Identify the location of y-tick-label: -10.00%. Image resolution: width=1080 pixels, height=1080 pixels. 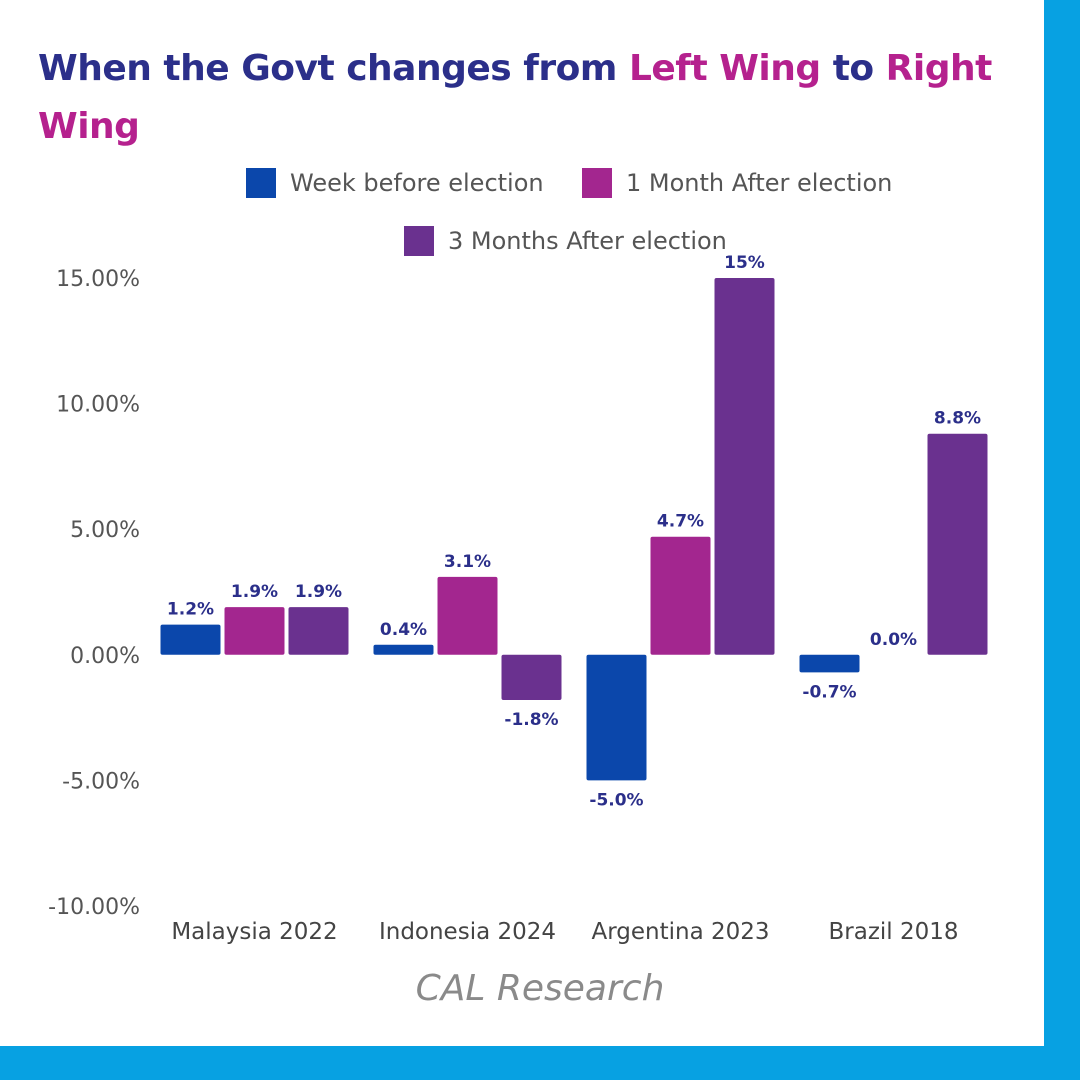
(94, 907).